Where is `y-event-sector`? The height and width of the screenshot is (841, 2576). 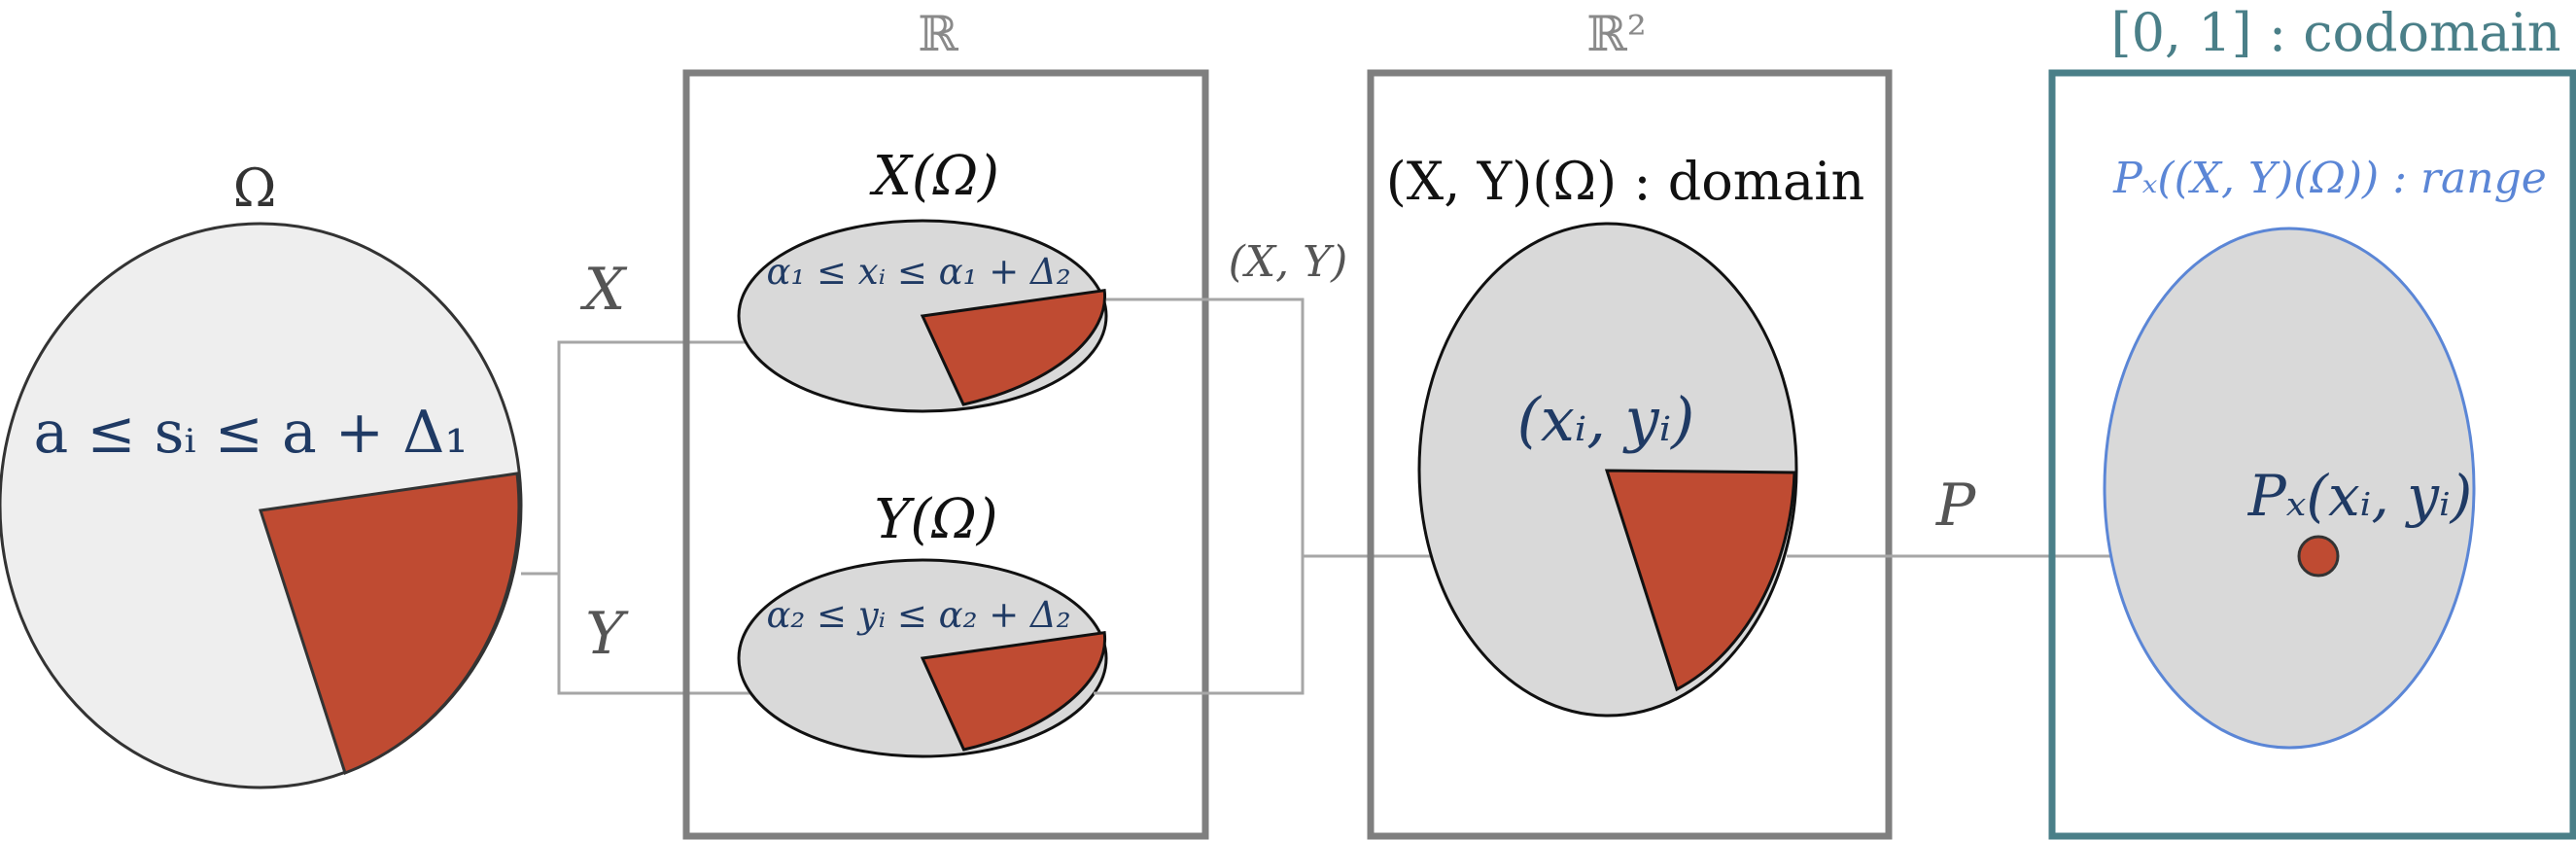 y-event-sector is located at coordinates (1014, 691).